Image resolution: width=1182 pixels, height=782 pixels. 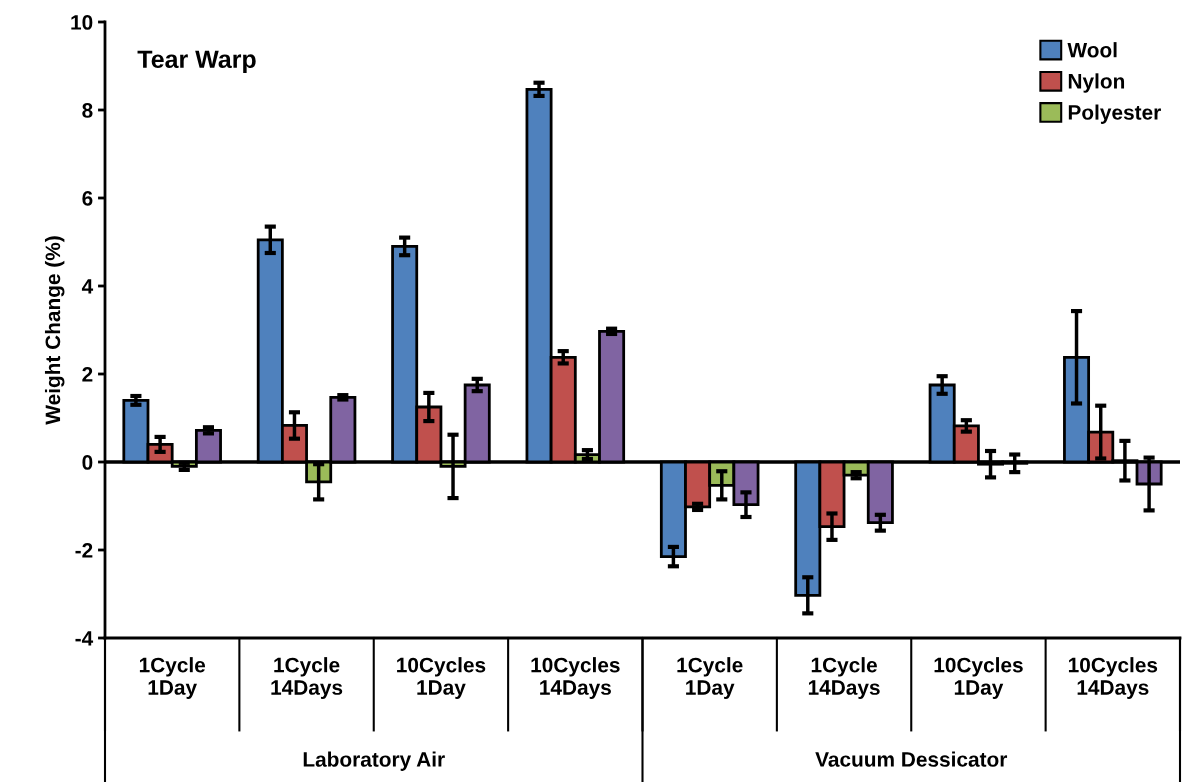 What do you see at coordinates (1096, 83) in the screenshot?
I see `legend-label: Nylon` at bounding box center [1096, 83].